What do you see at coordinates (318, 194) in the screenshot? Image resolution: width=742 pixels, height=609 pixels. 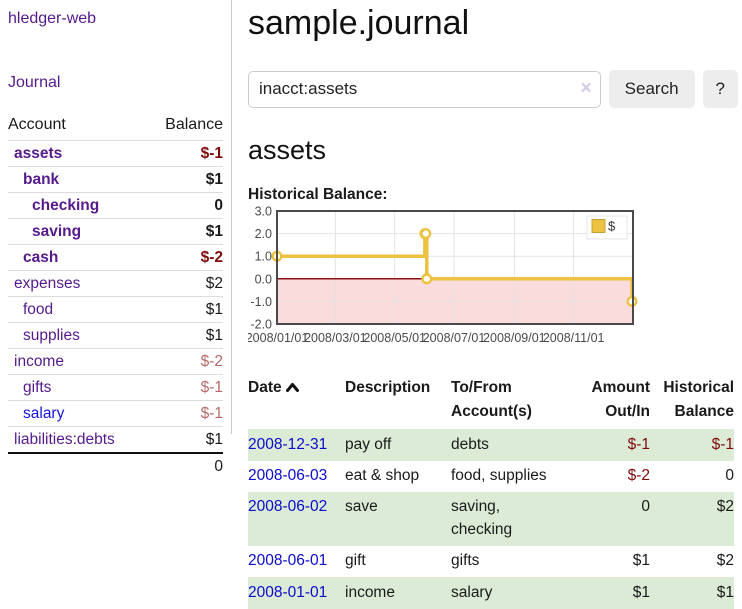 I see `chart-title: Historical Balance:` at bounding box center [318, 194].